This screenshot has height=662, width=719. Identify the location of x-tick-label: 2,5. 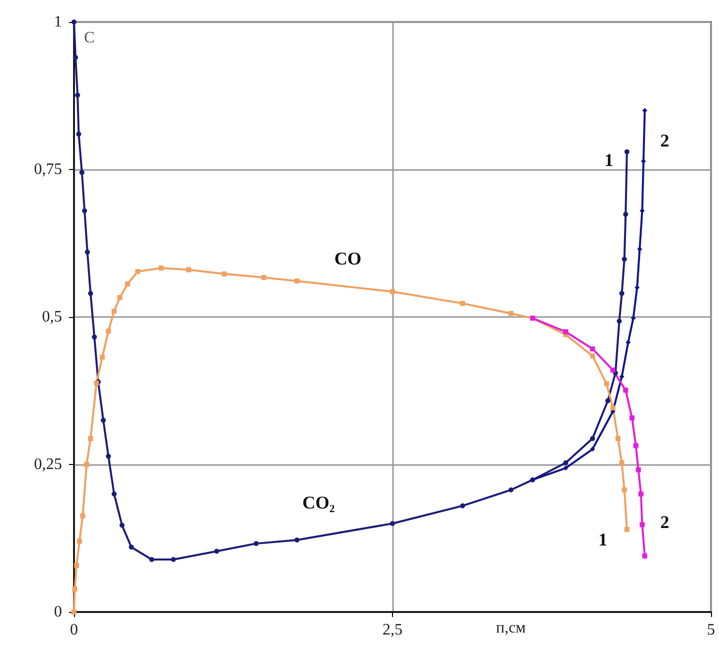
(392, 630).